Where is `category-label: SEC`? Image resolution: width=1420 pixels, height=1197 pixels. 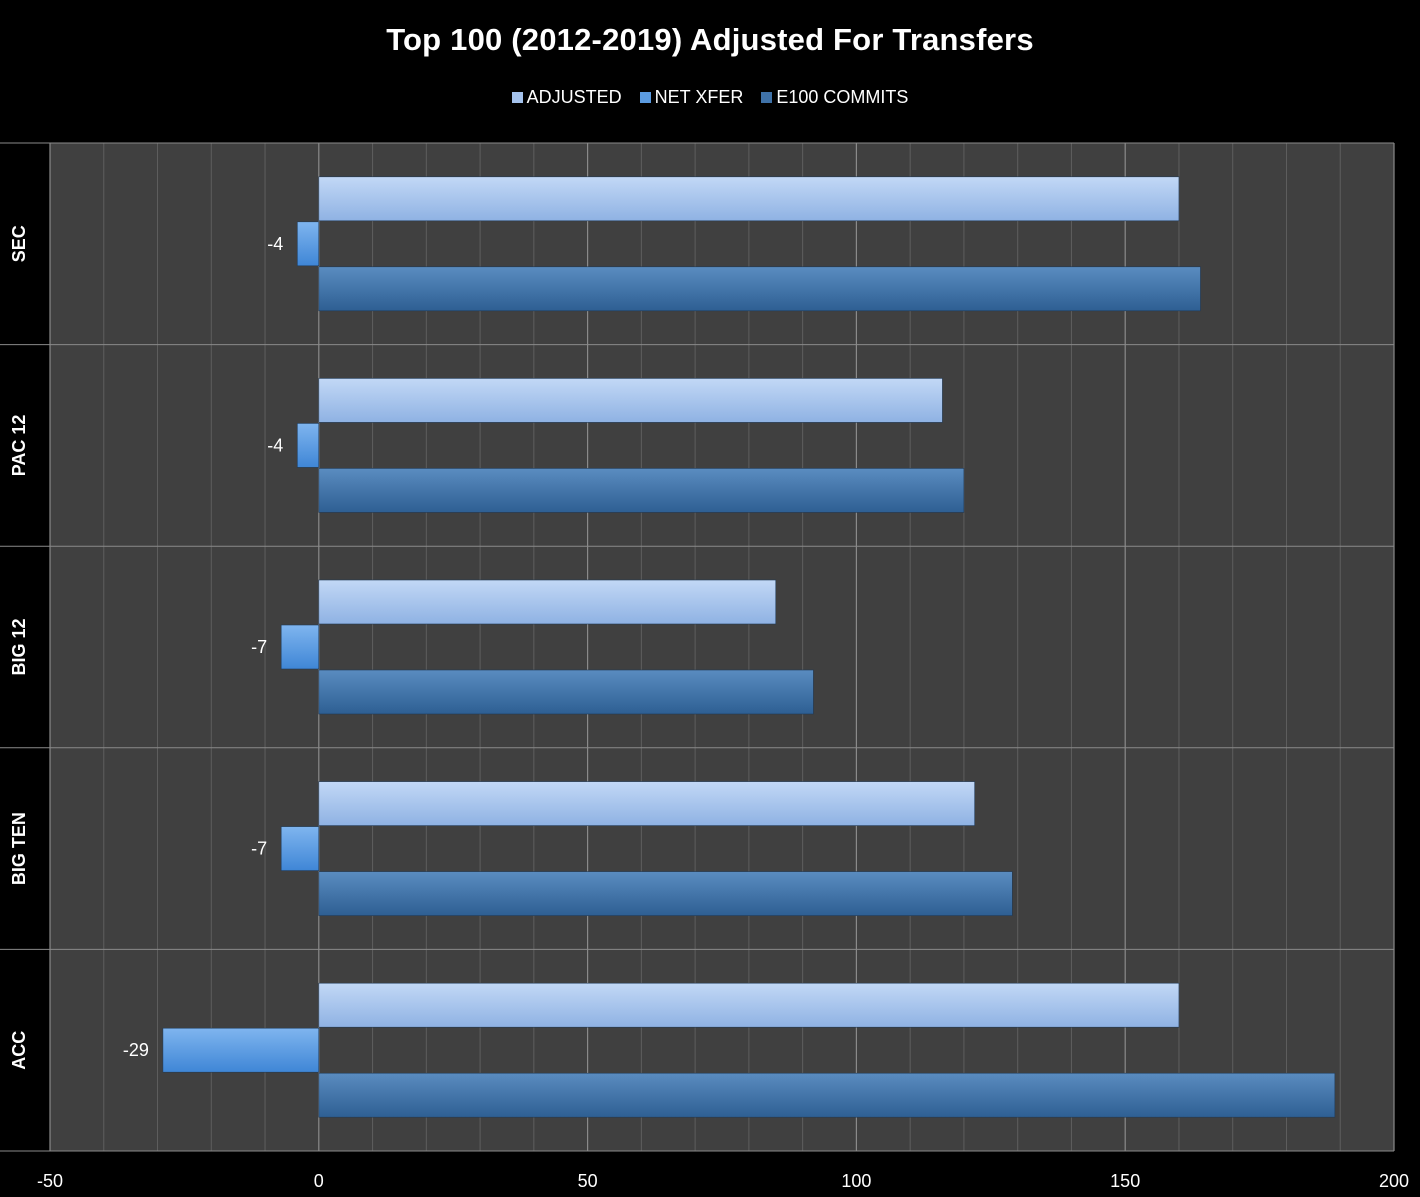
category-label: SEC is located at coordinates (19, 243).